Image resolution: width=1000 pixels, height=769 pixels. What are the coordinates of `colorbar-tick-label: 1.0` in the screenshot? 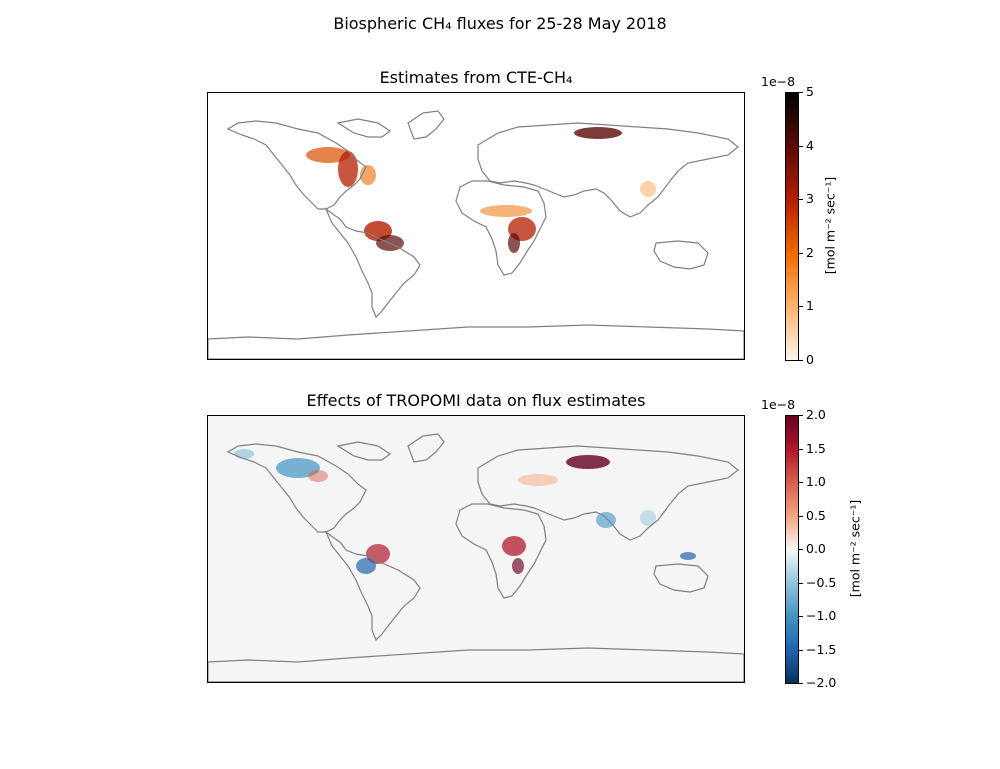 It's located at (816, 481).